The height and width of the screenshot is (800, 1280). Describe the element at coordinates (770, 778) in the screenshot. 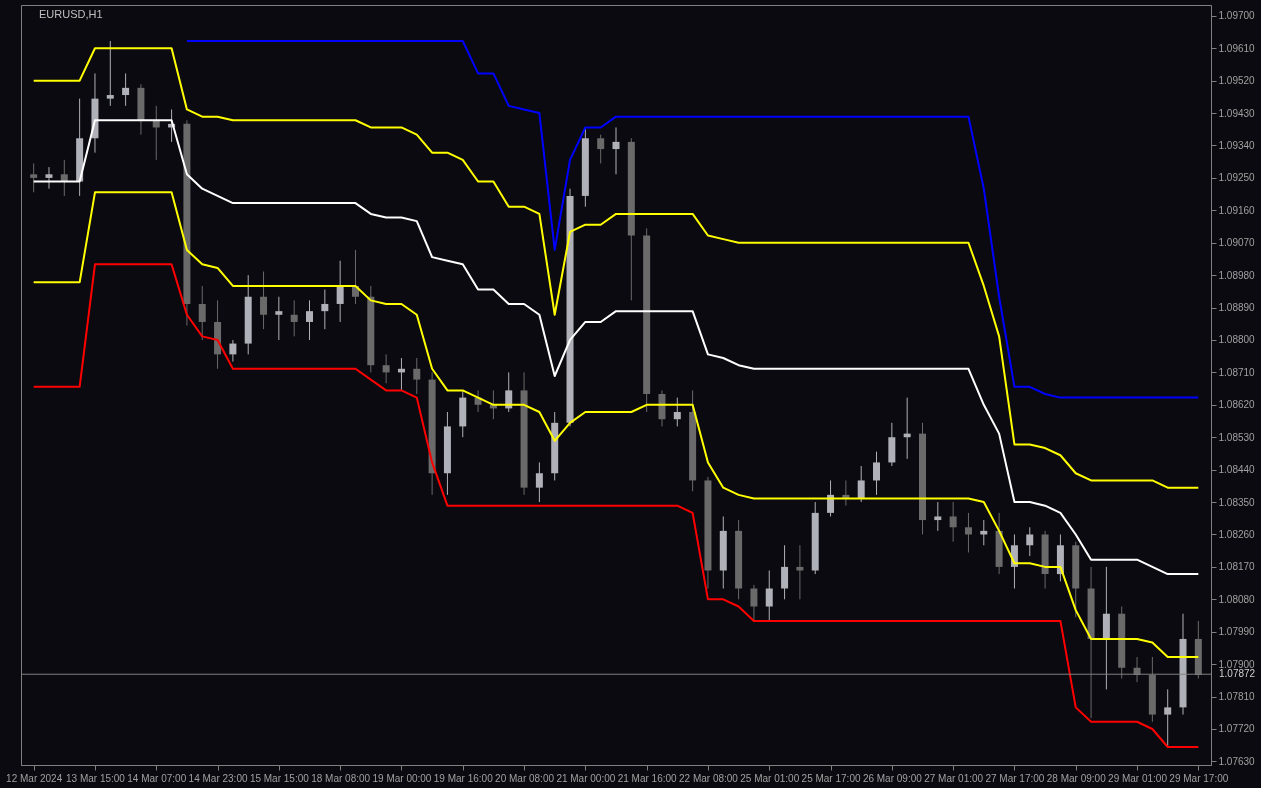

I see `x-tick-label: 25 Mar 01:00` at that location.